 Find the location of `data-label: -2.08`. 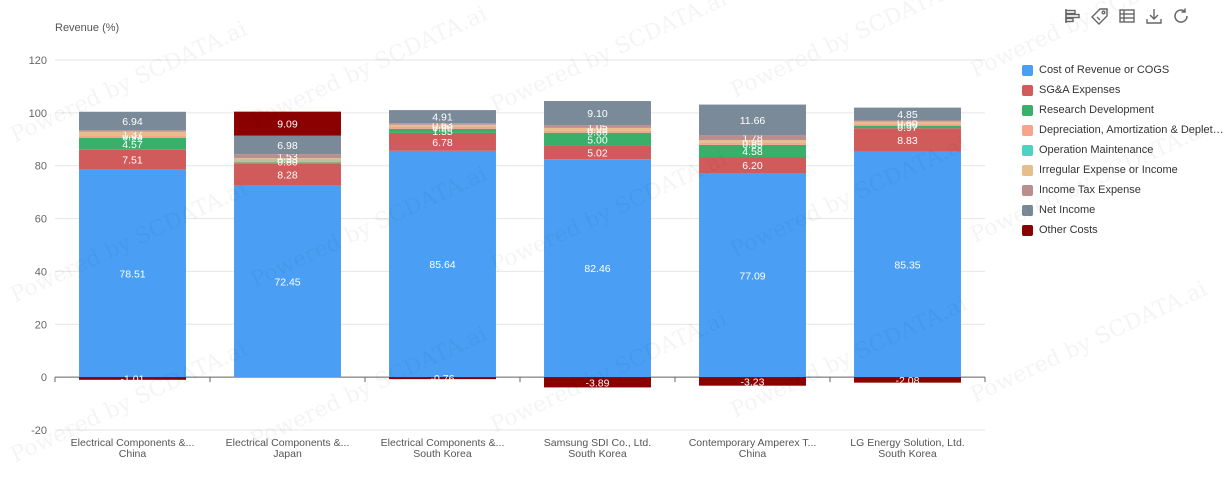

data-label: -2.08 is located at coordinates (908, 381).